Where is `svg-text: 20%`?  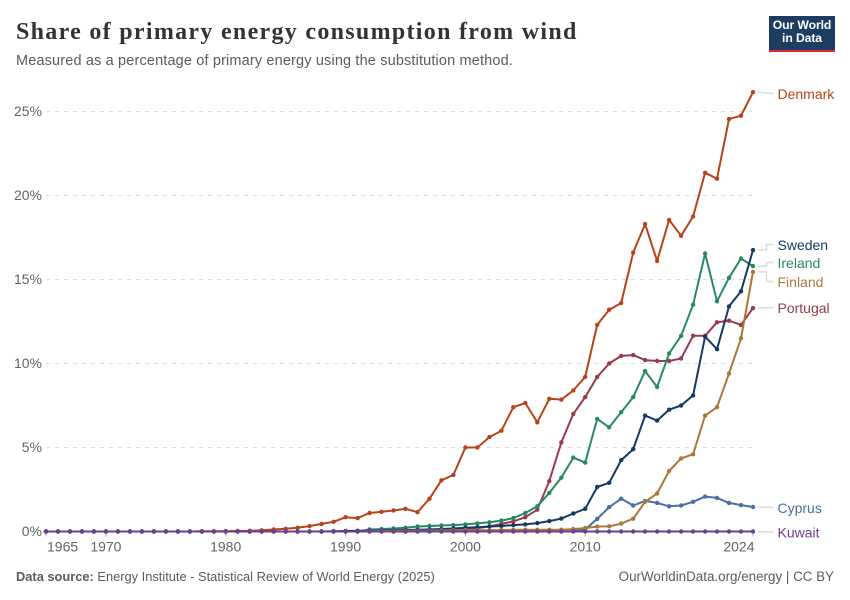
svg-text: 20% is located at coordinates (28, 195).